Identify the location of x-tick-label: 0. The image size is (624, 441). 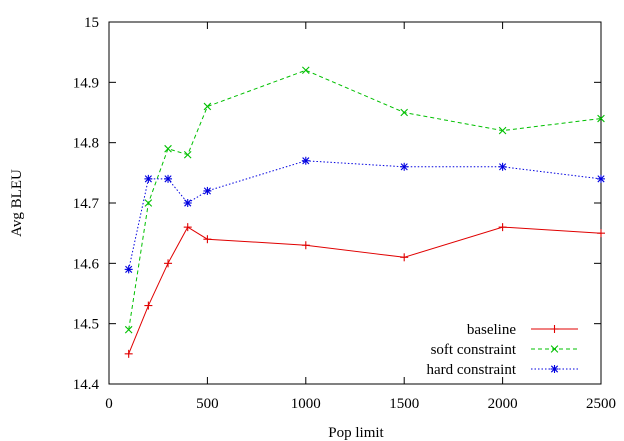
(109, 404).